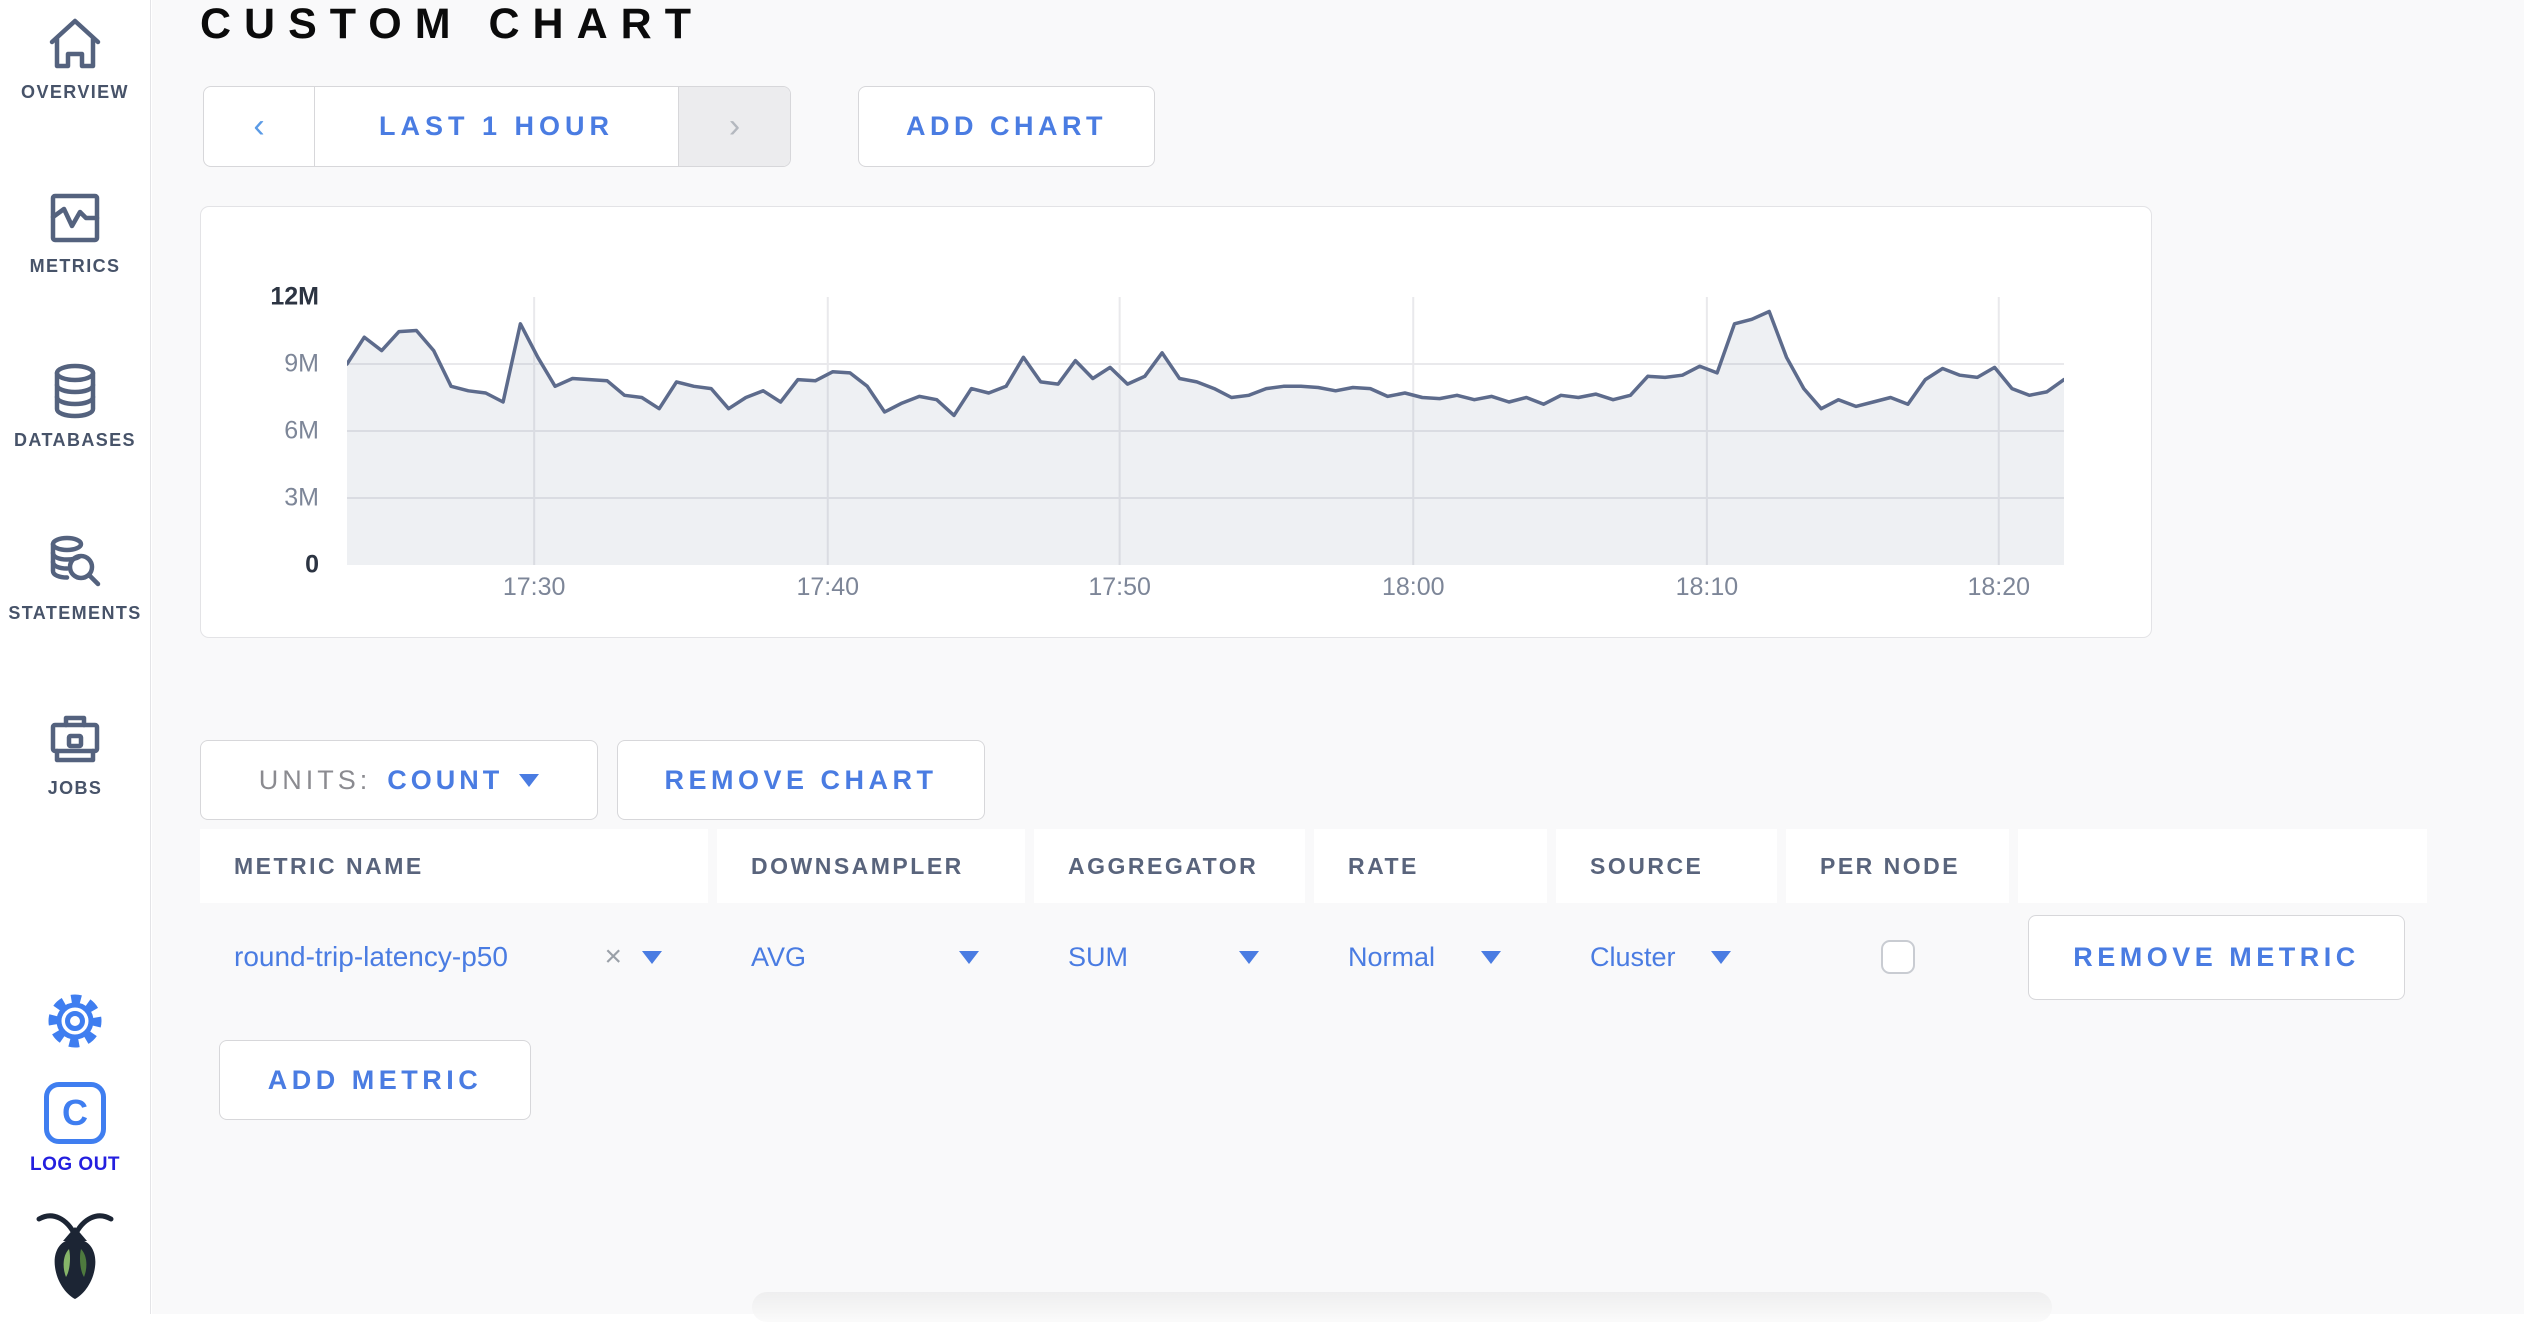  Describe the element at coordinates (1666, 866) in the screenshot. I see `col-source: SOURCE` at that location.